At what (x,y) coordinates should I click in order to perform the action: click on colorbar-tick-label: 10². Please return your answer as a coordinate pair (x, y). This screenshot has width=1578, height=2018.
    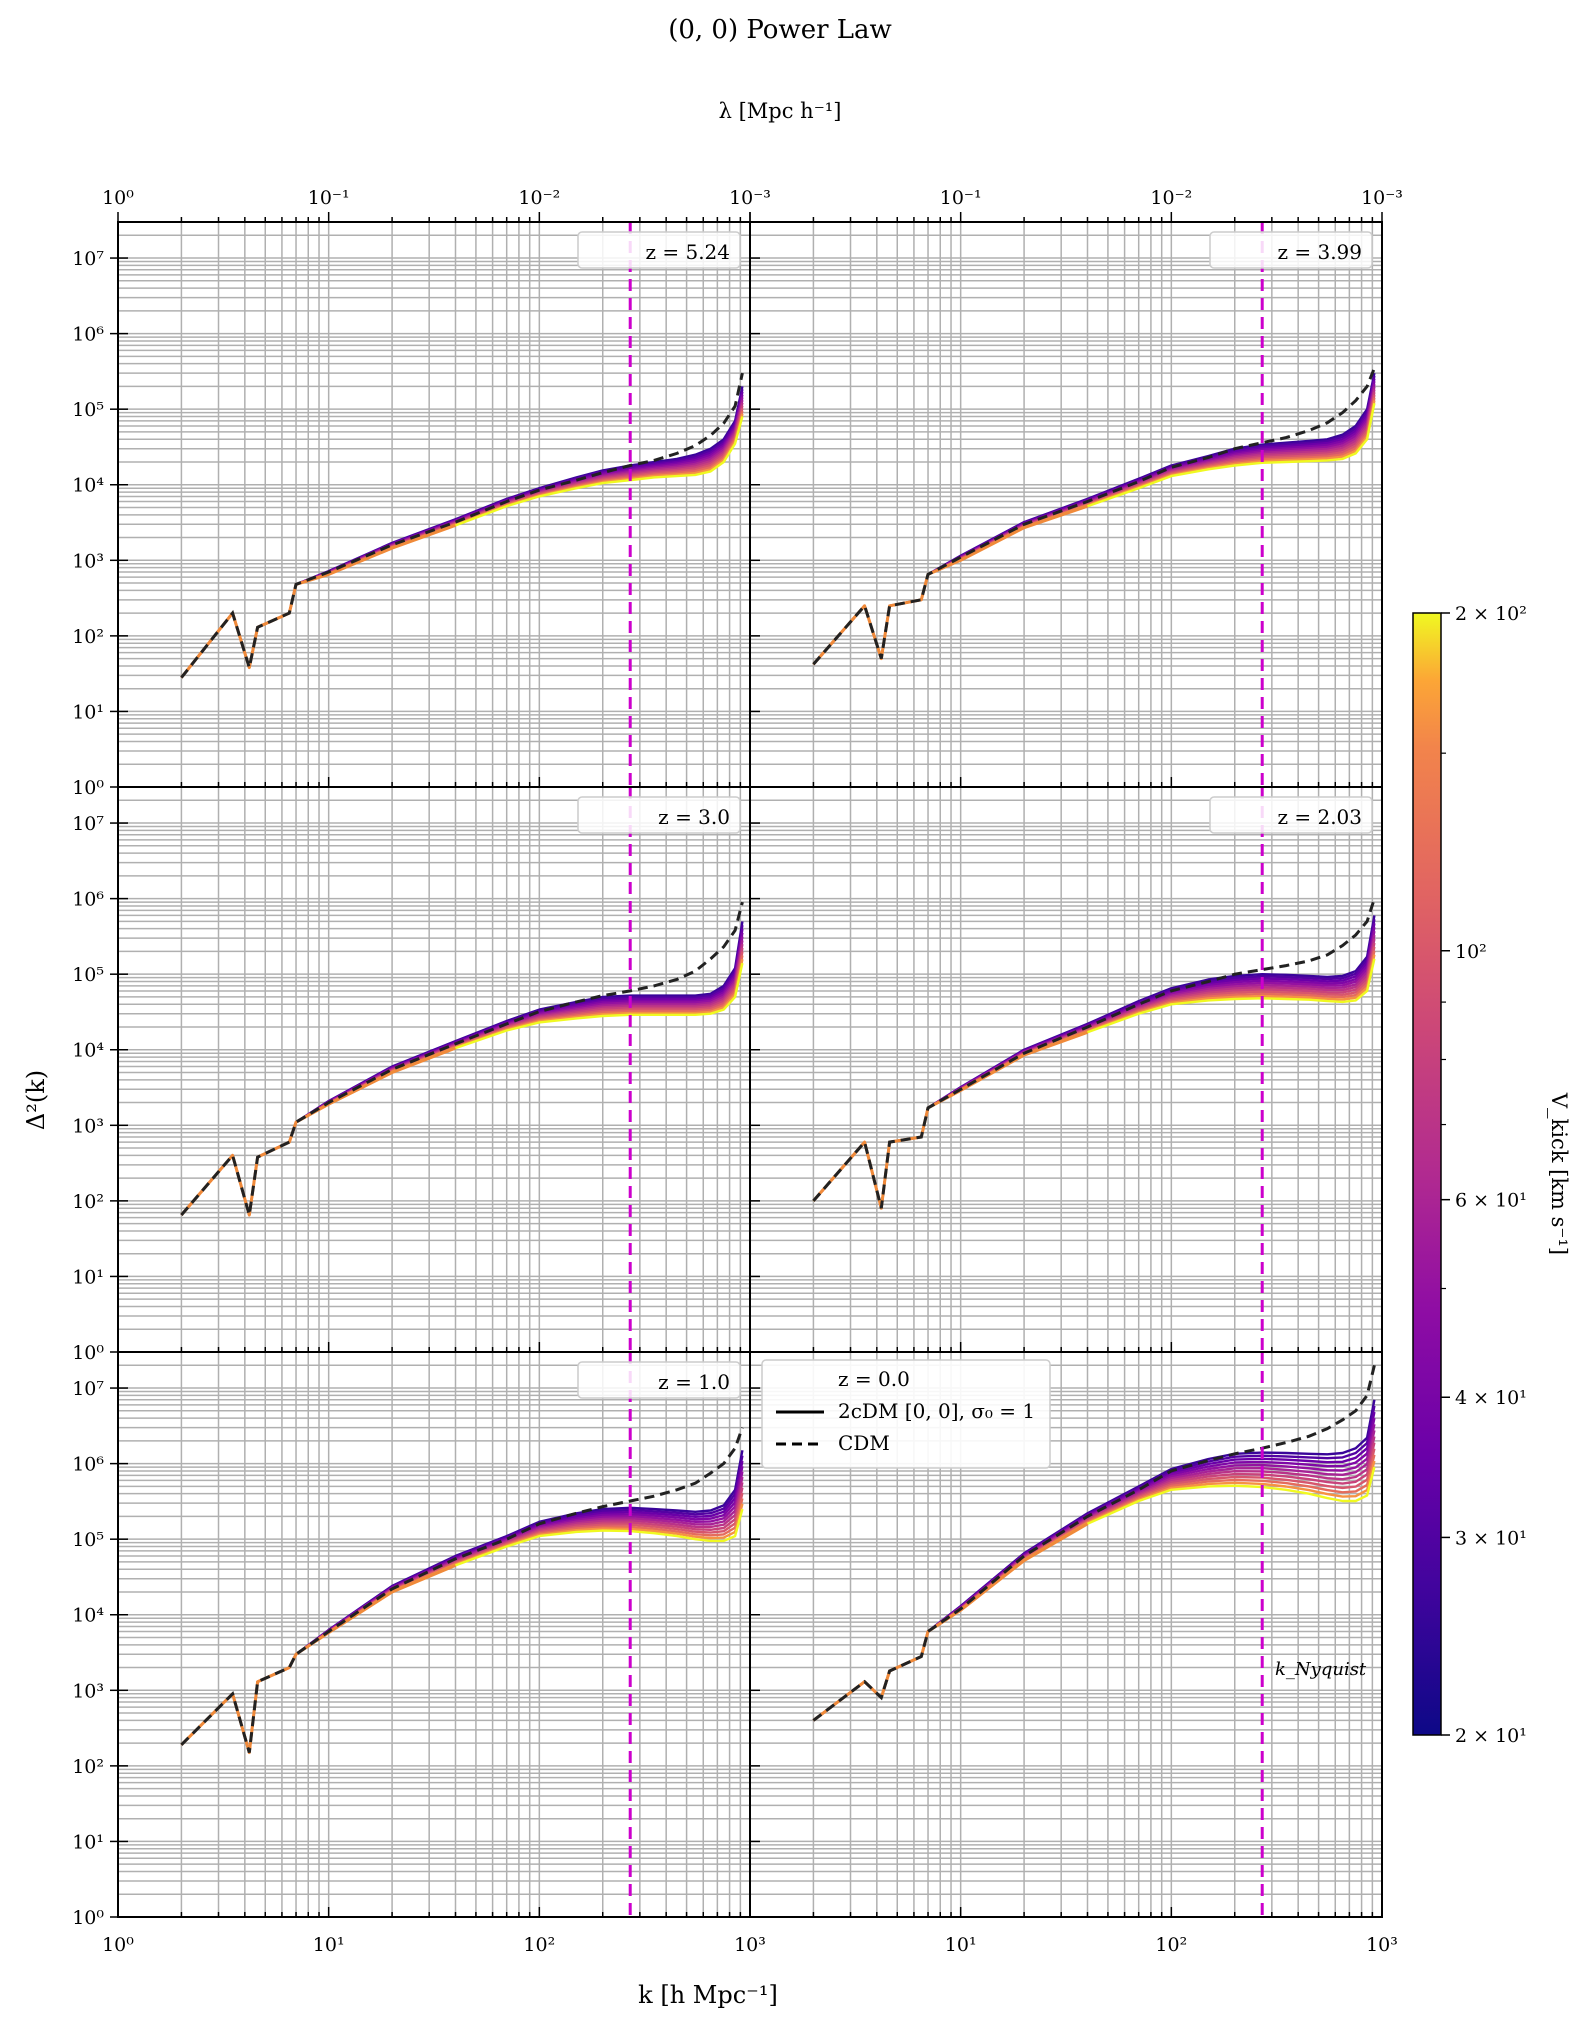
    Looking at the image, I should click on (1471, 952).